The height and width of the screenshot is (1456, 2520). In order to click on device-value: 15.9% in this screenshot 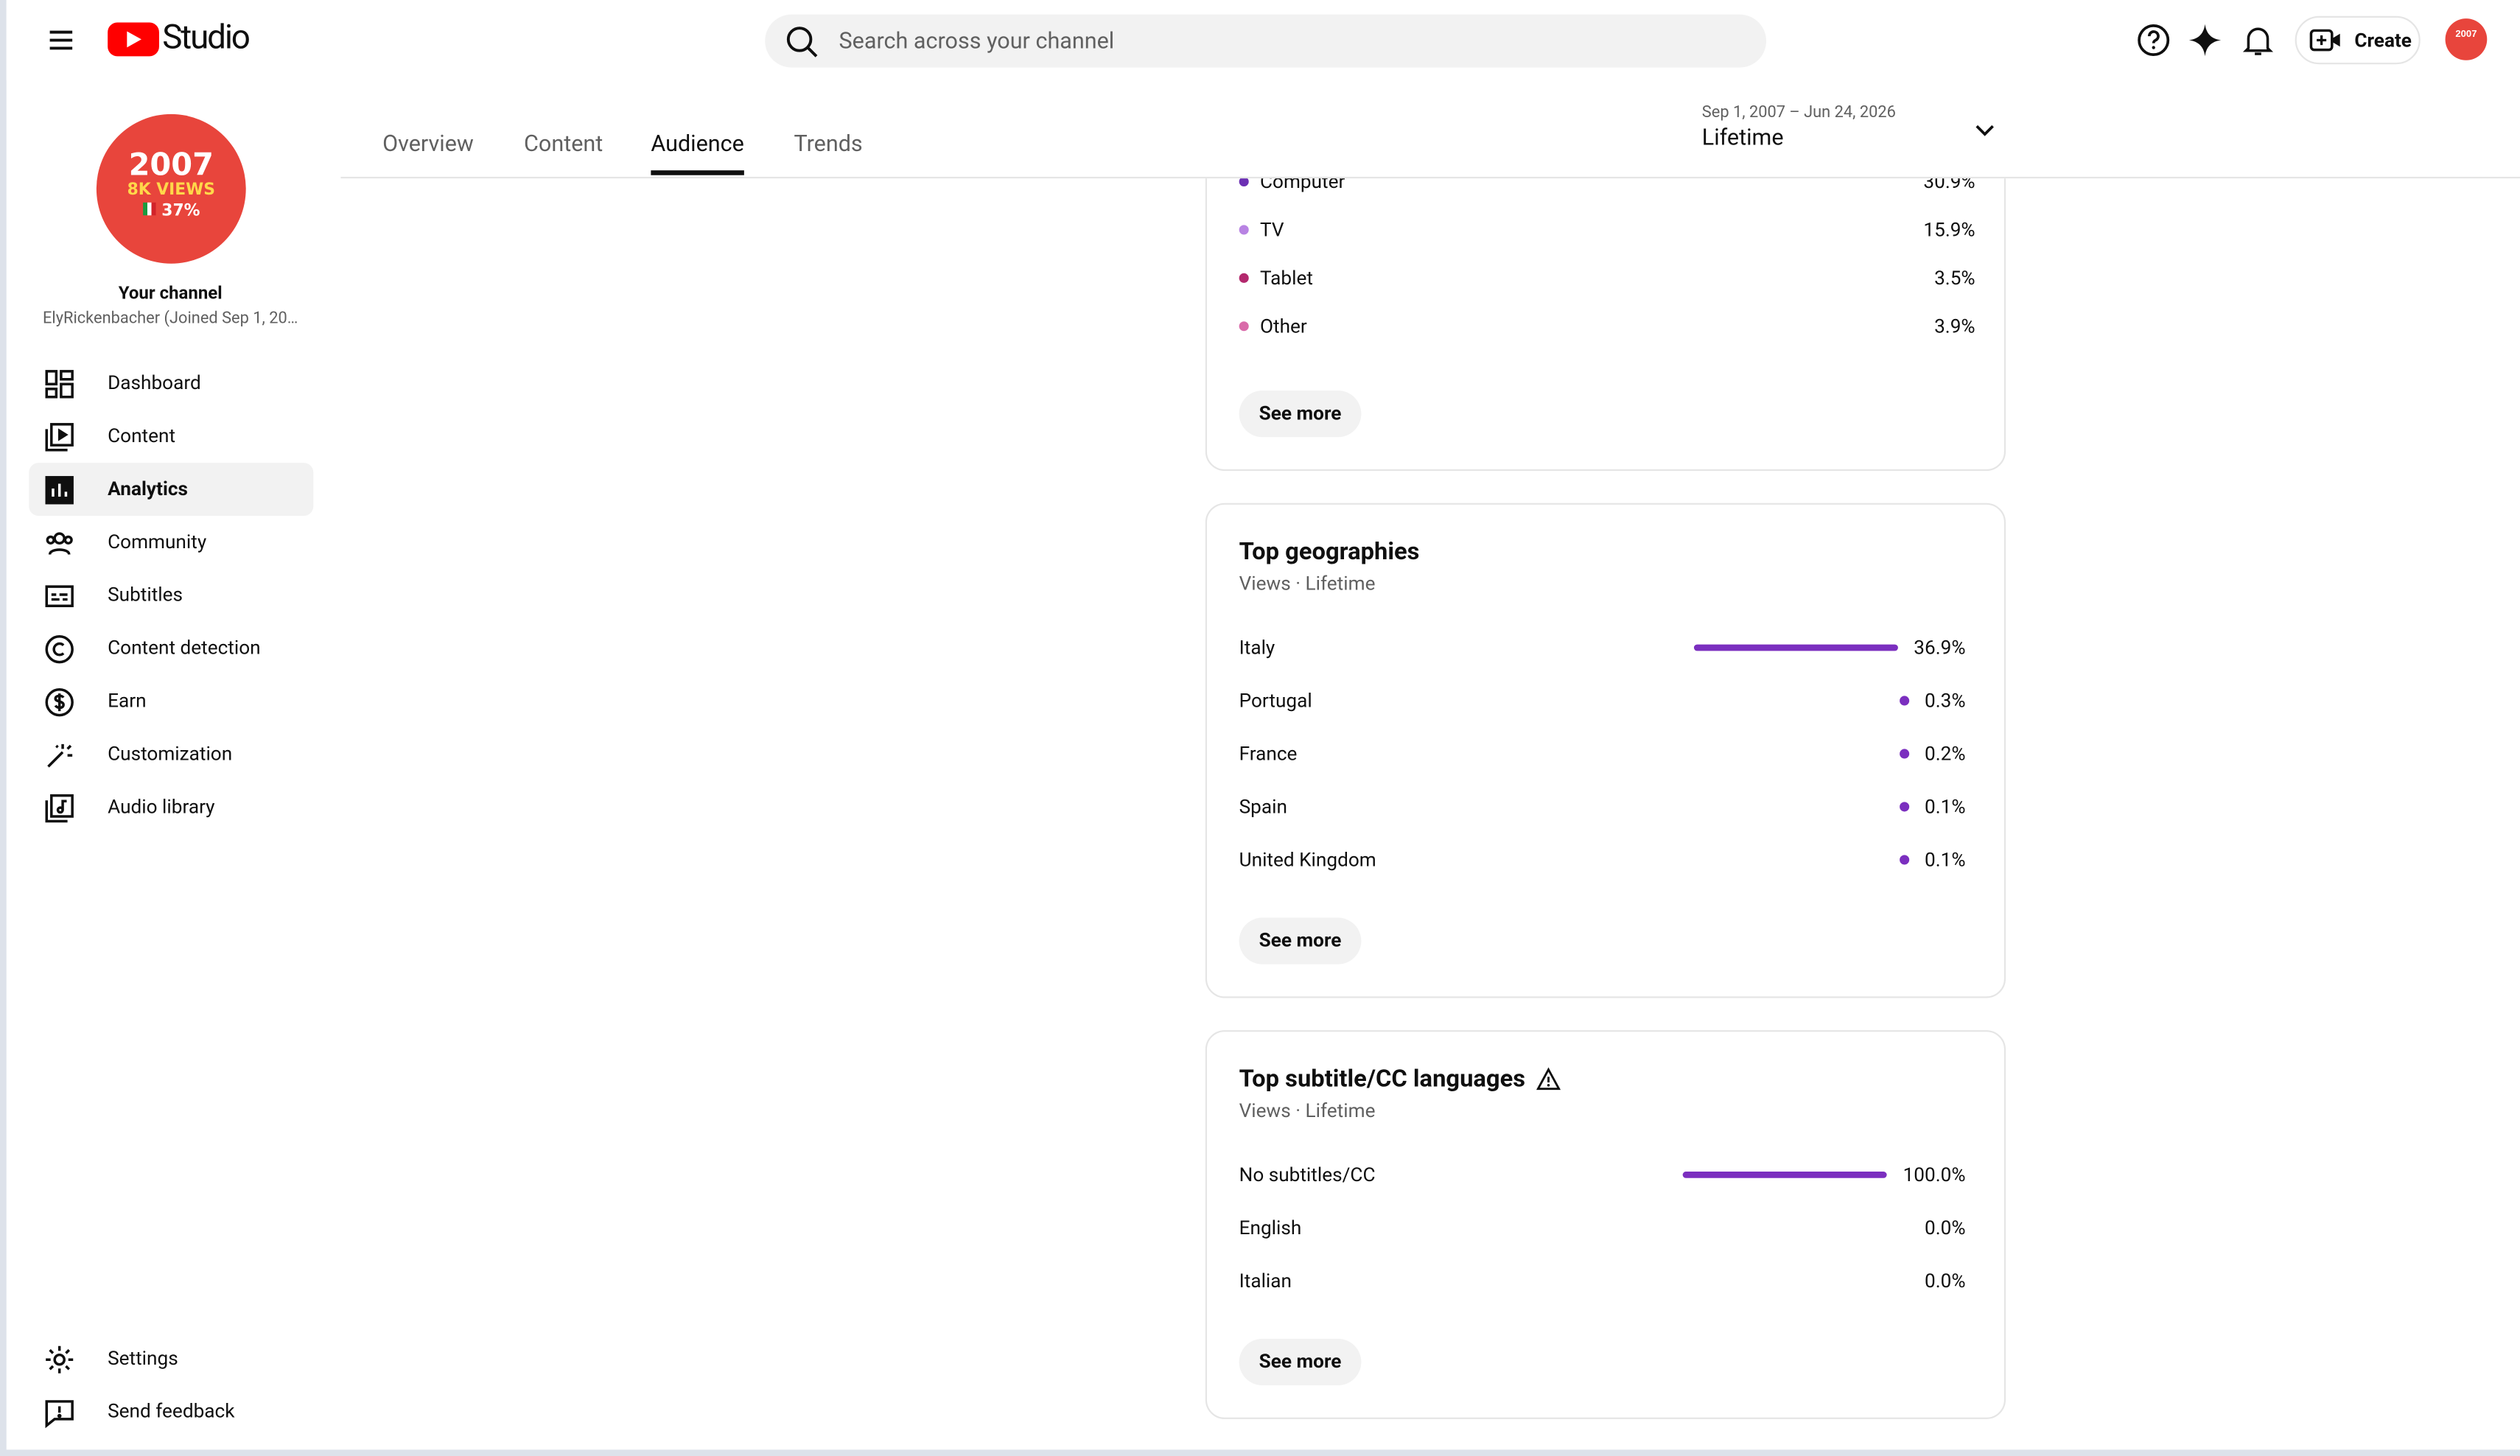, I will do `click(1949, 230)`.